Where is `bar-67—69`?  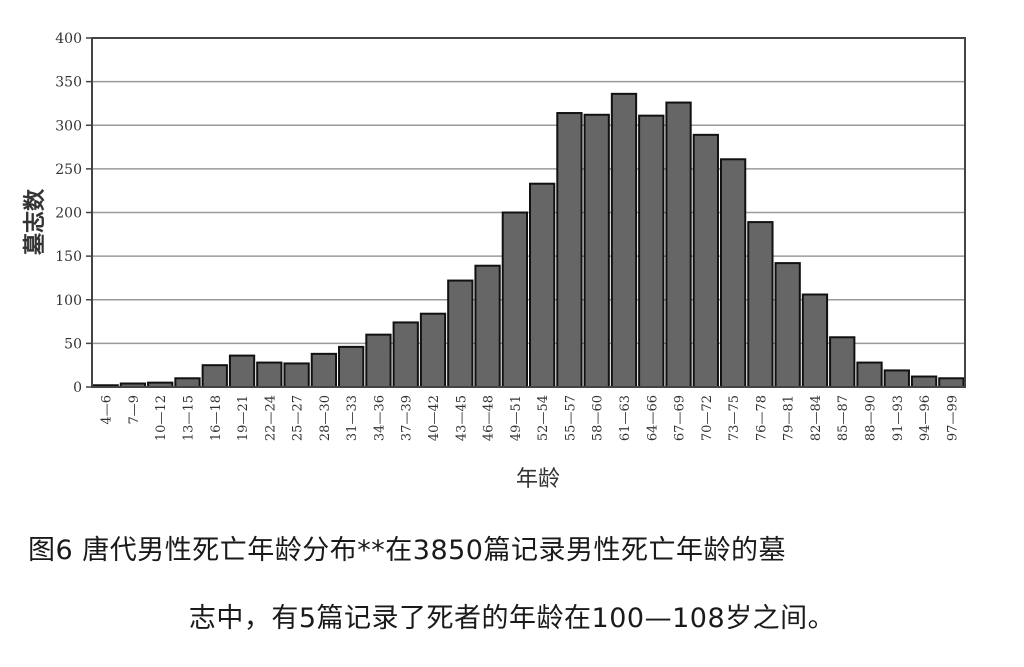
bar-67—69 is located at coordinates (678, 244).